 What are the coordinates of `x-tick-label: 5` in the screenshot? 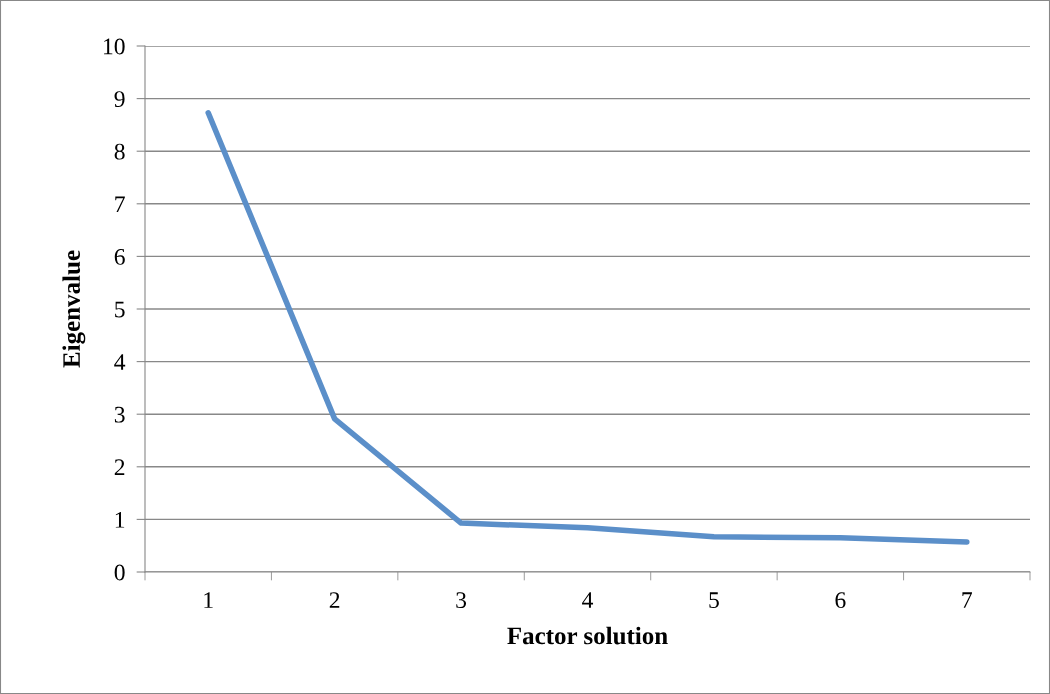 It's located at (714, 600).